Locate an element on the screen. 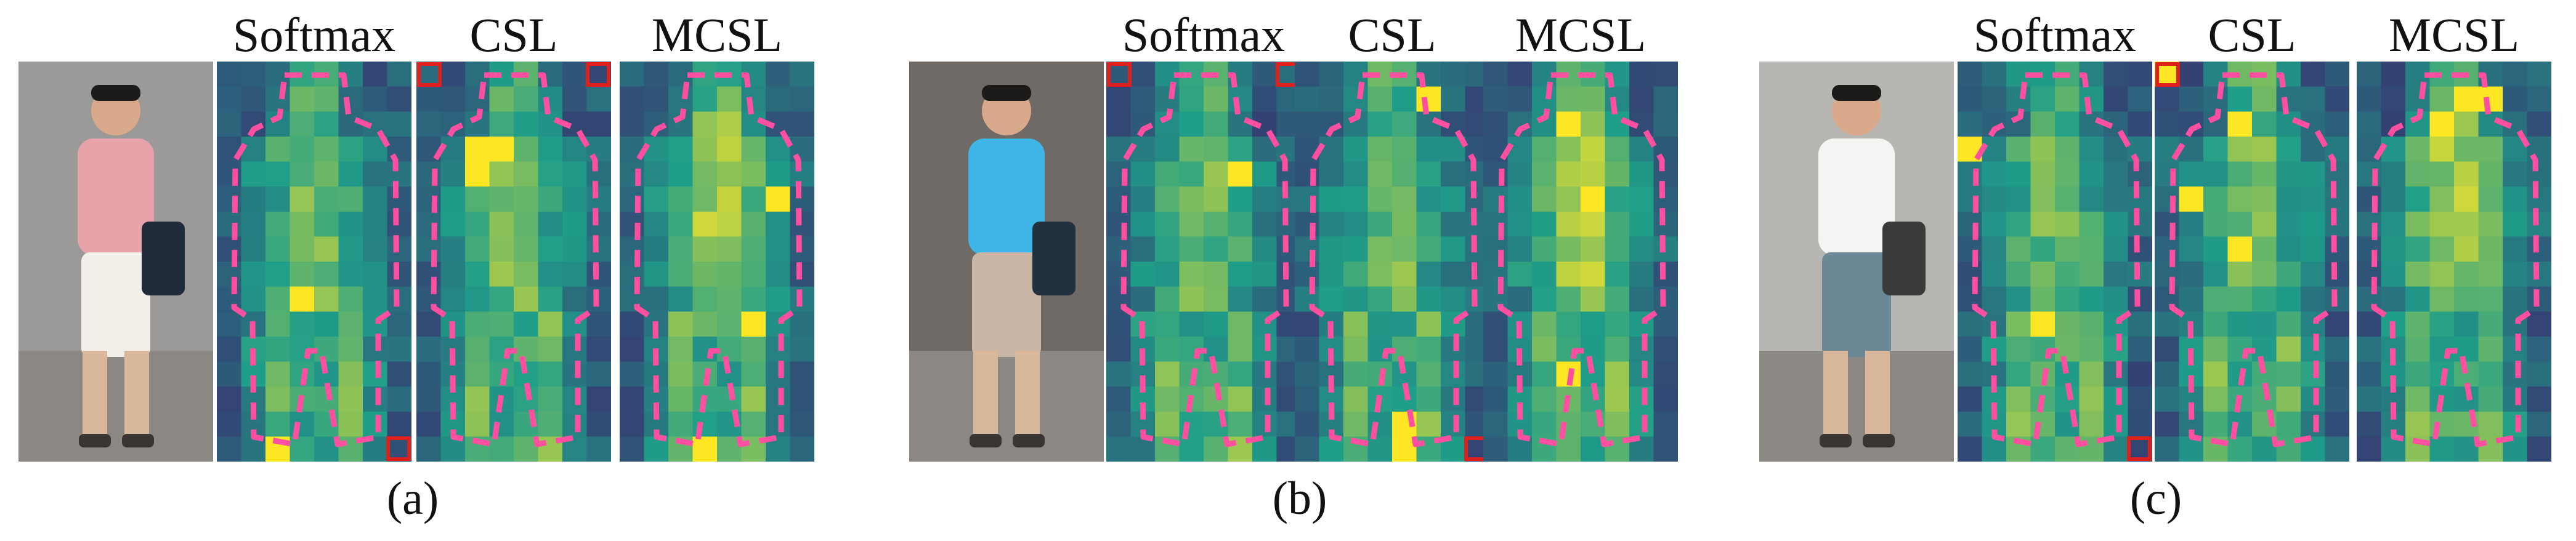 The height and width of the screenshot is (541, 2576). highlight-marker is located at coordinates (1119, 74).